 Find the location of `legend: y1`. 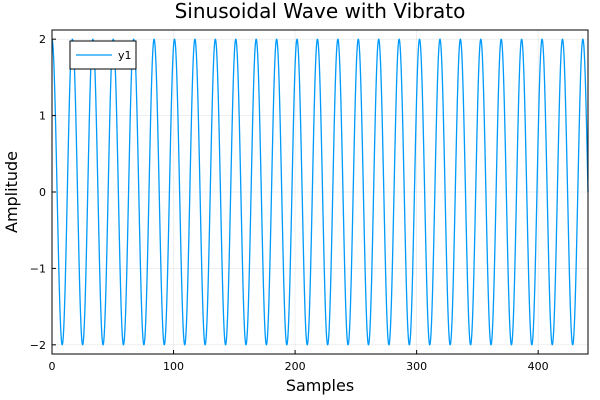

legend: y1 is located at coordinates (103, 55).